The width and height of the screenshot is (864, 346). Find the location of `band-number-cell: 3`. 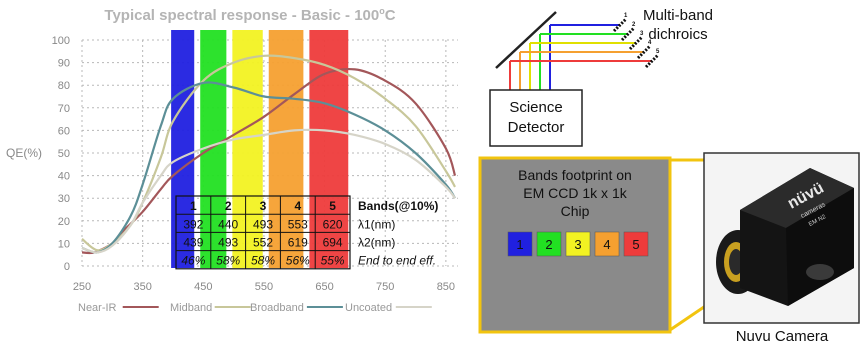

band-number-cell: 3 is located at coordinates (263, 206).